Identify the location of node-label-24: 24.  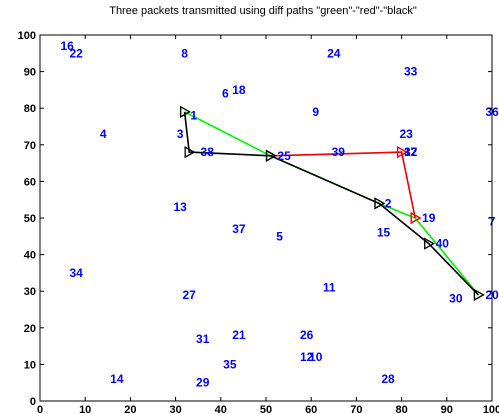
(334, 53).